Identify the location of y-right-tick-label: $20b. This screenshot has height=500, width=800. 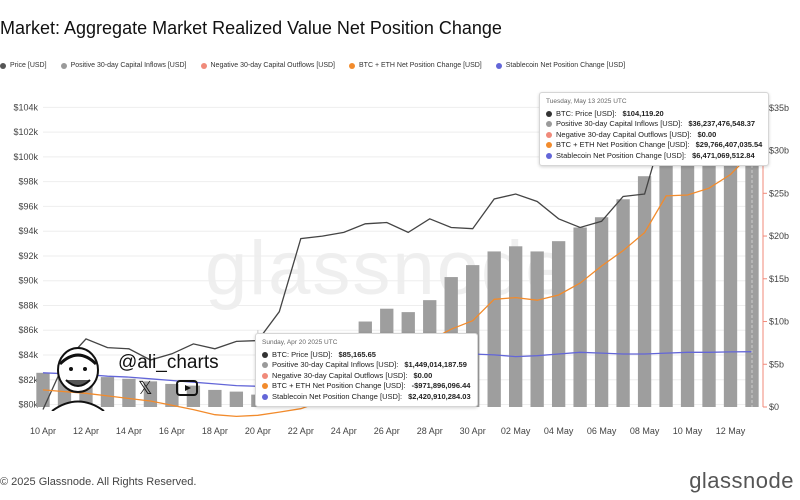
(779, 236).